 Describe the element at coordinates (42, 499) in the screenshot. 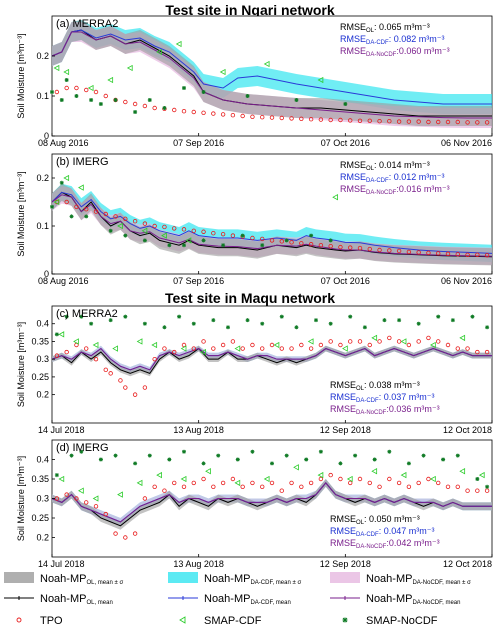

I see `y-tick-label: 0.3` at that location.